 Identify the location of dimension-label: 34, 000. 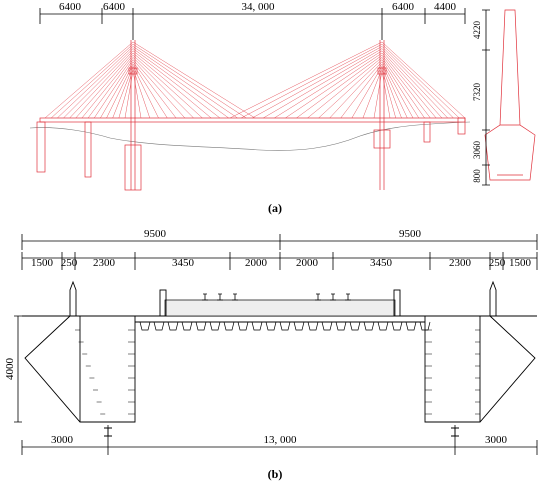
(259, 7).